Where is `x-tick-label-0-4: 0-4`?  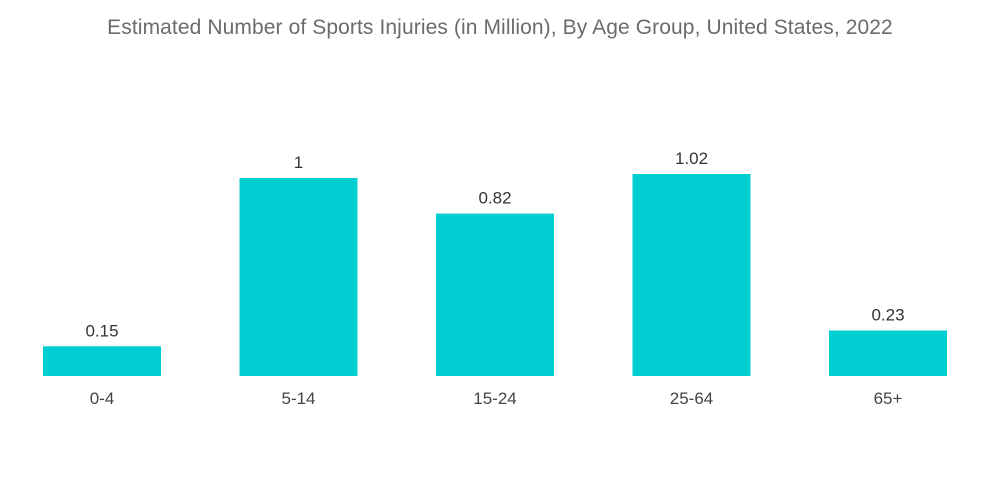
x-tick-label-0-4: 0-4 is located at coordinates (102, 398).